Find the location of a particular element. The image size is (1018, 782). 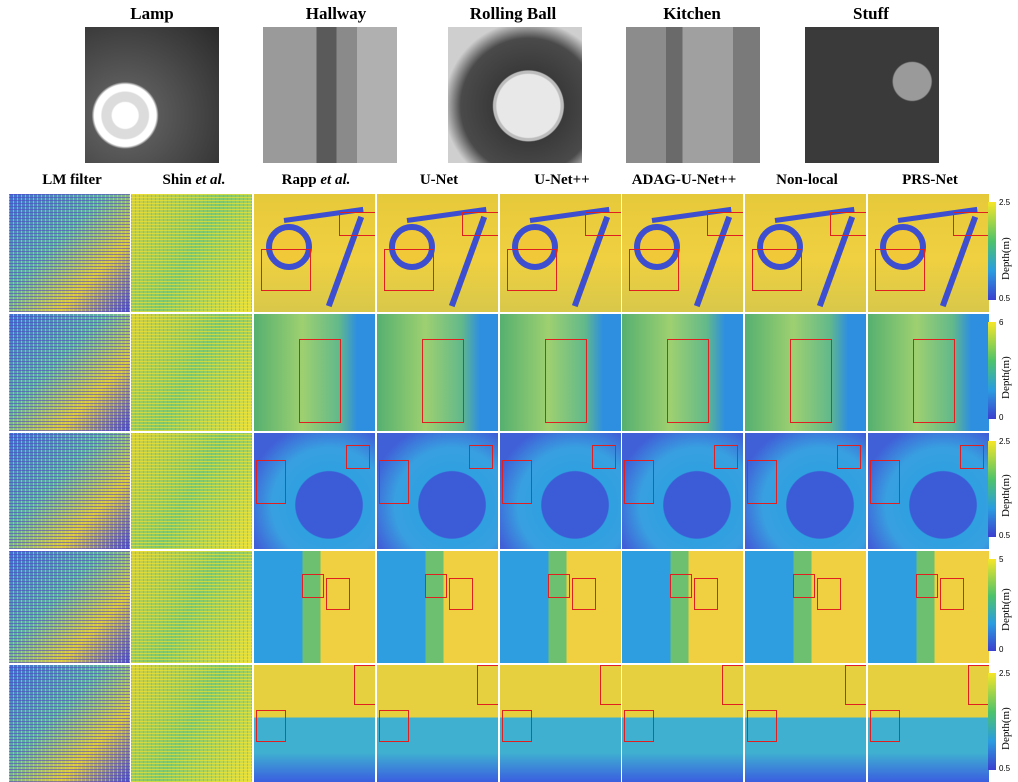

colorbar-max-tick: 5 is located at coordinates (1001, 559).